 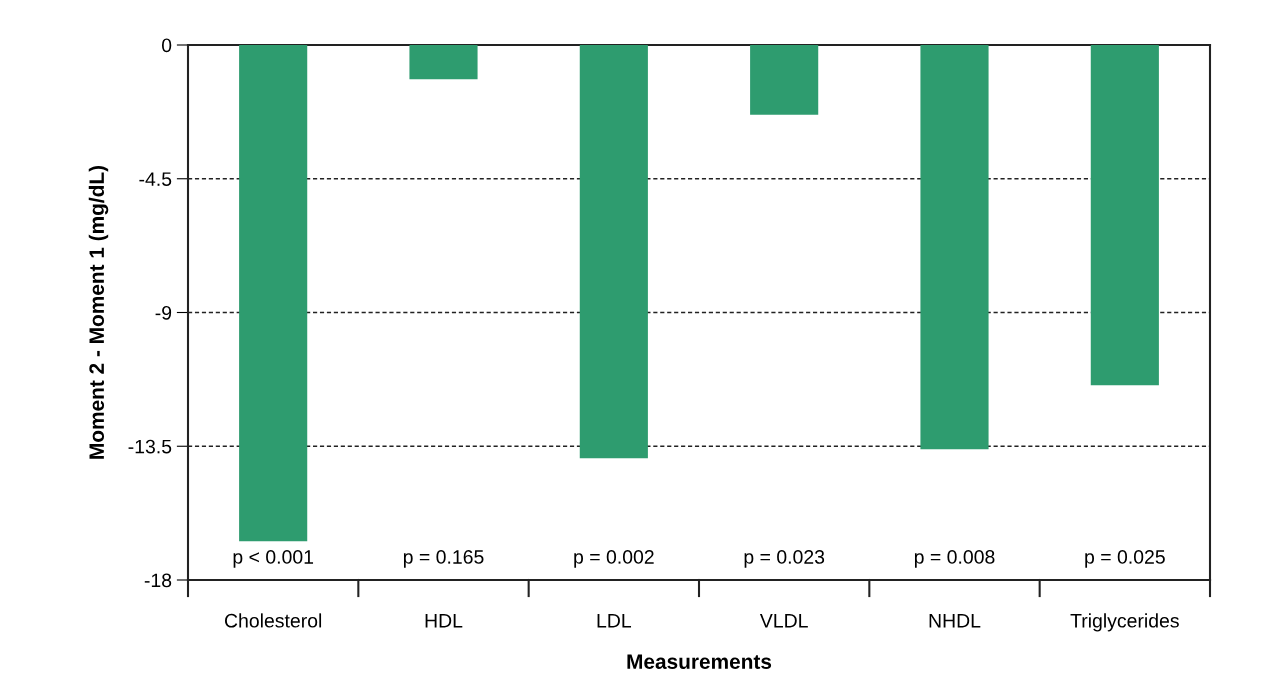 What do you see at coordinates (443, 559) in the screenshot?
I see `annotation: p = 0.165` at bounding box center [443, 559].